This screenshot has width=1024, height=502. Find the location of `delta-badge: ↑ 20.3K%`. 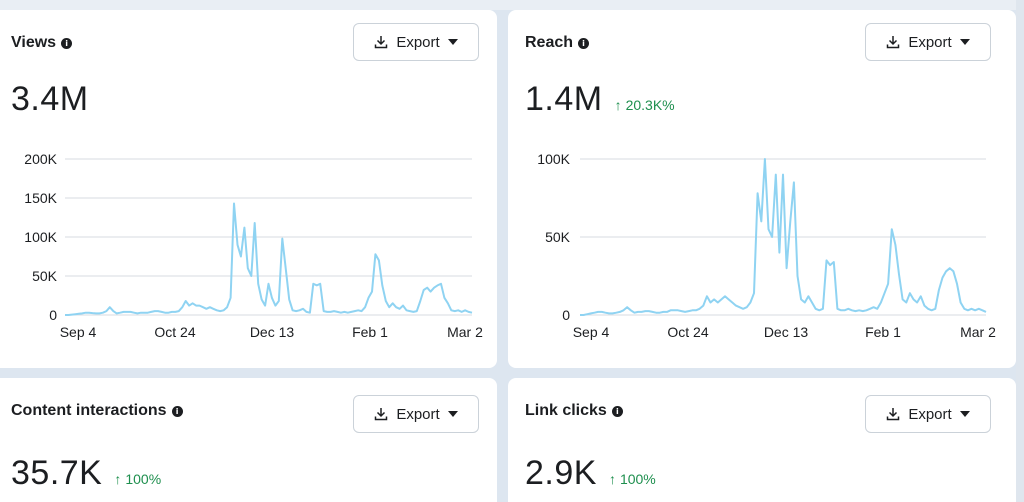

delta-badge: ↑ 20.3K% is located at coordinates (645, 105).